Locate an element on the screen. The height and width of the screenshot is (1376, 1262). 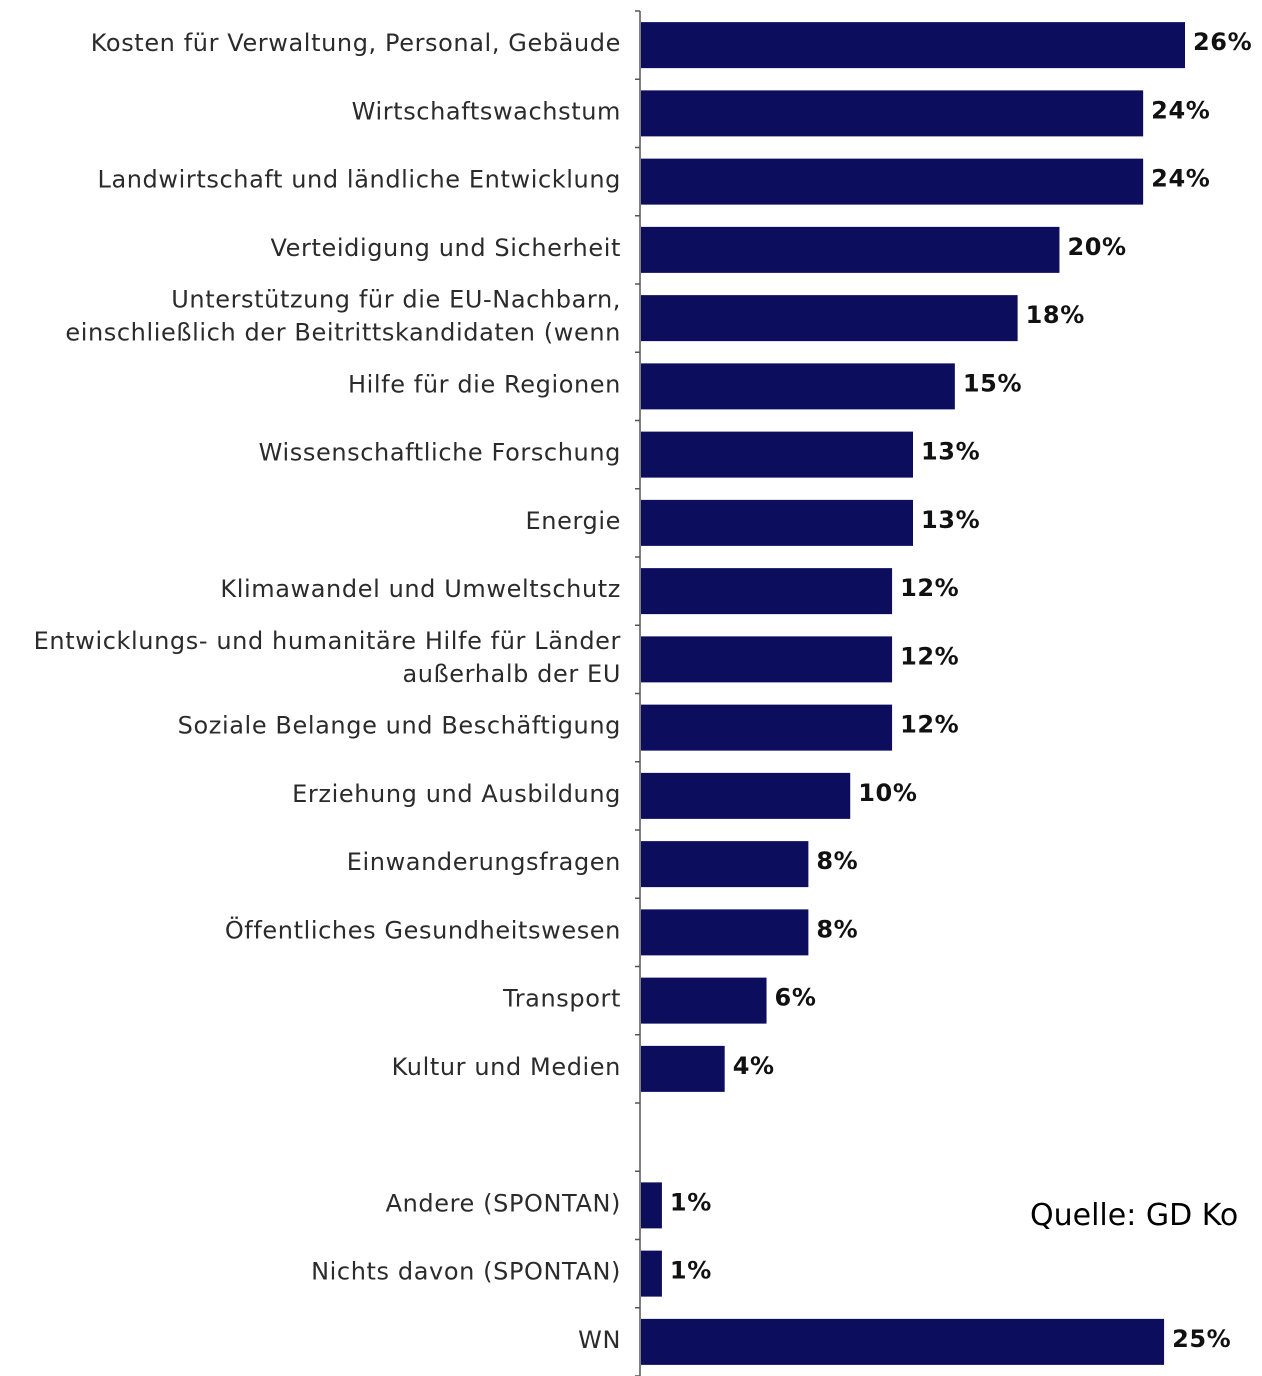
value-label: 15% is located at coordinates (992, 383).